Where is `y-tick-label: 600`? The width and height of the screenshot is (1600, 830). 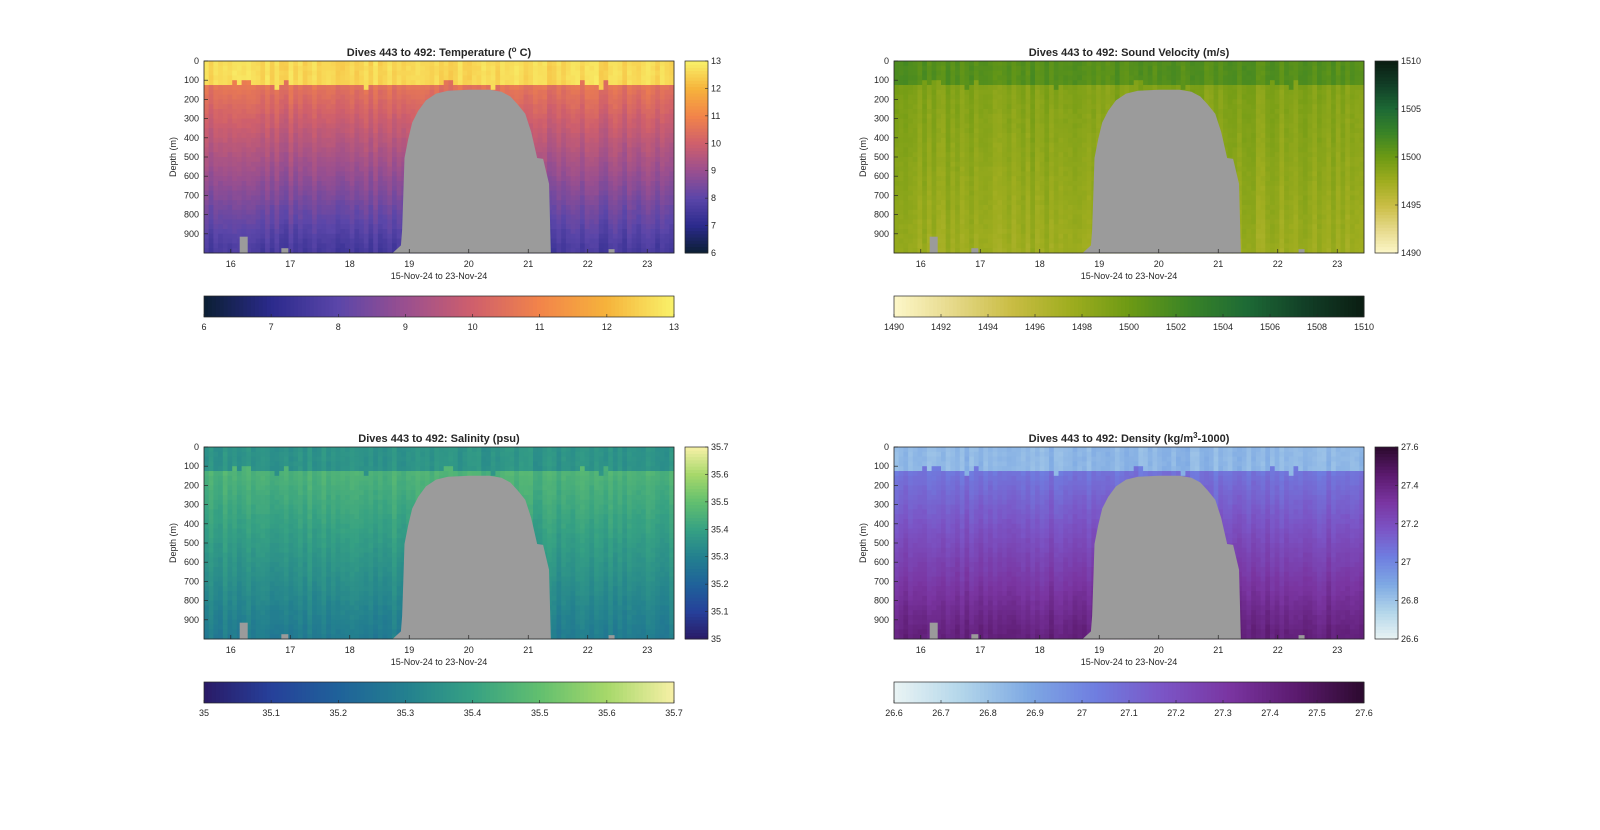 y-tick-label: 600 is located at coordinates (191, 176).